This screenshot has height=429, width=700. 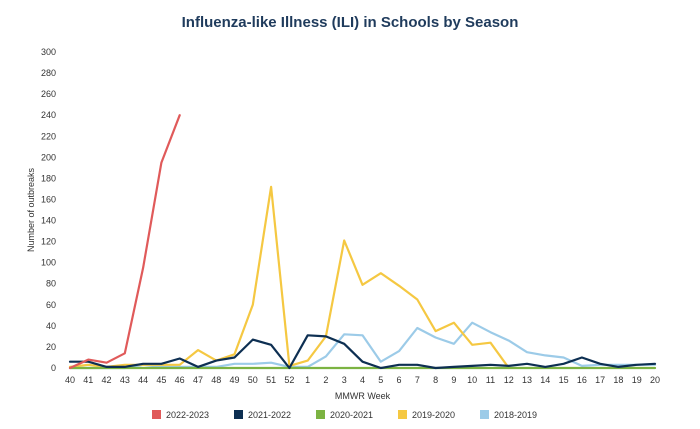 I want to click on legend-label-2020-2021: 2020-2021, so click(x=351, y=415).